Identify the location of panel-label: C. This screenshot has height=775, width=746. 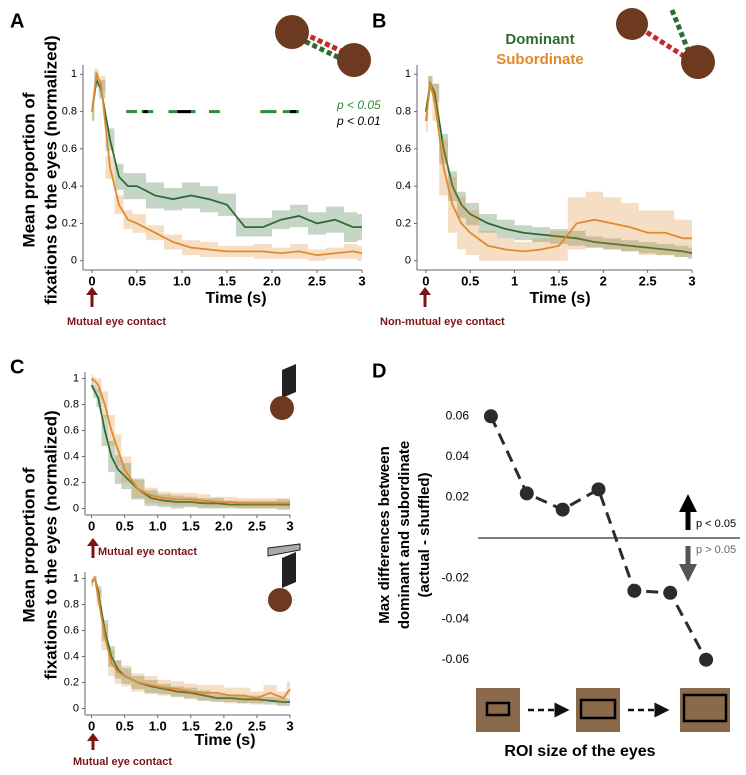
(17, 367).